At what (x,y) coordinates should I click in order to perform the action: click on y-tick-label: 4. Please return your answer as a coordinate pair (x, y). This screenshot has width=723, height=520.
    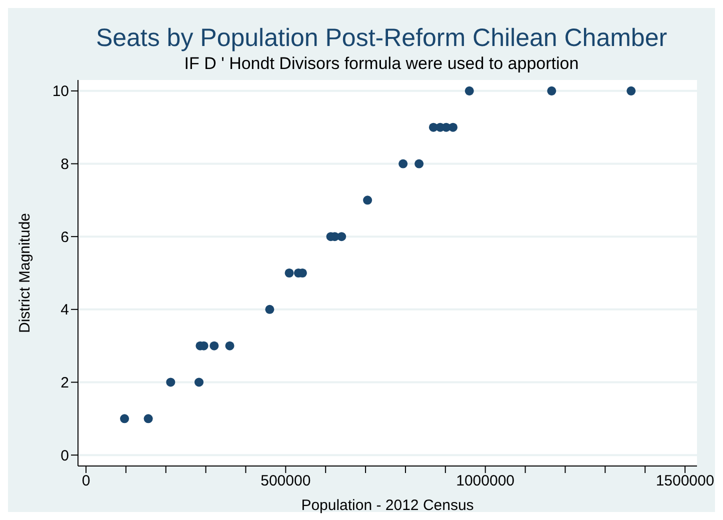
    Looking at the image, I should click on (64, 310).